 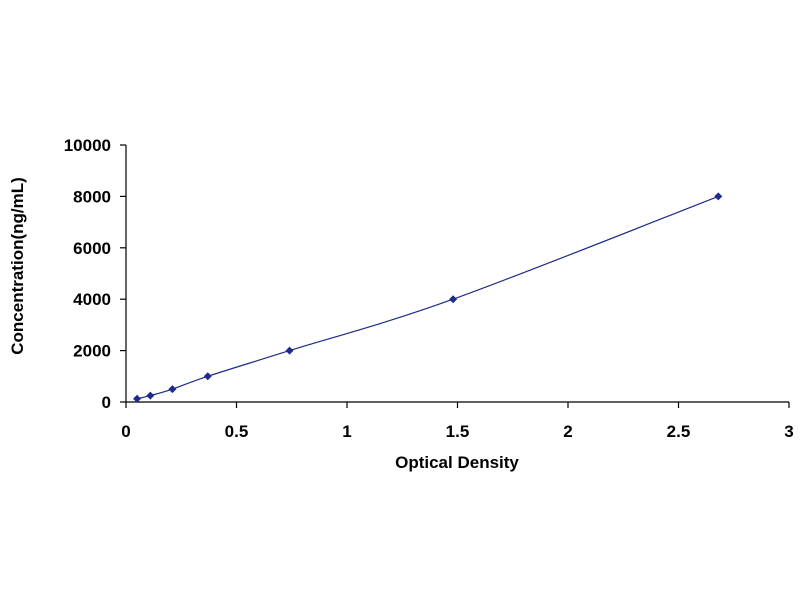 I want to click on y-tick-label: 2000, so click(x=92, y=351).